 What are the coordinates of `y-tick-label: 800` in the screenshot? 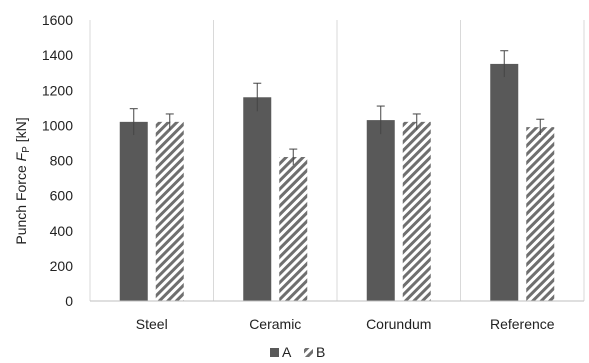 It's located at (62, 161).